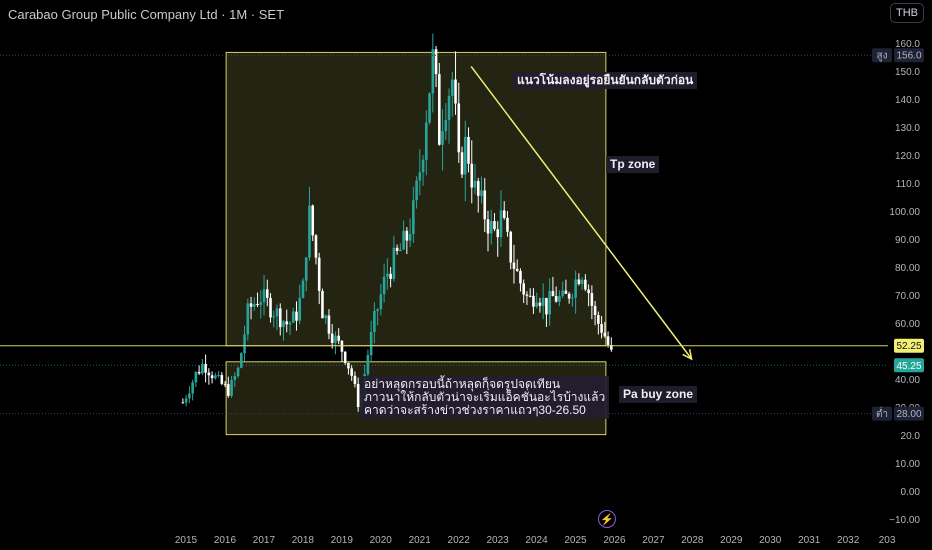  Describe the element at coordinates (907, 296) in the screenshot. I see `y-tick-label: 70.00` at that location.